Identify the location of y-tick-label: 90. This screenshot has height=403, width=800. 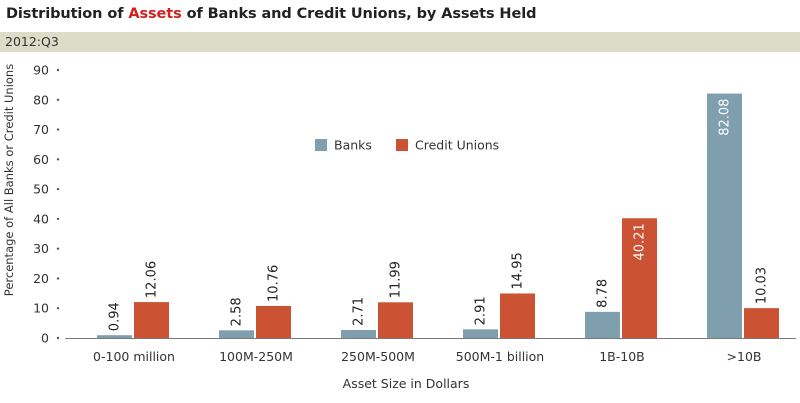
(41, 70).